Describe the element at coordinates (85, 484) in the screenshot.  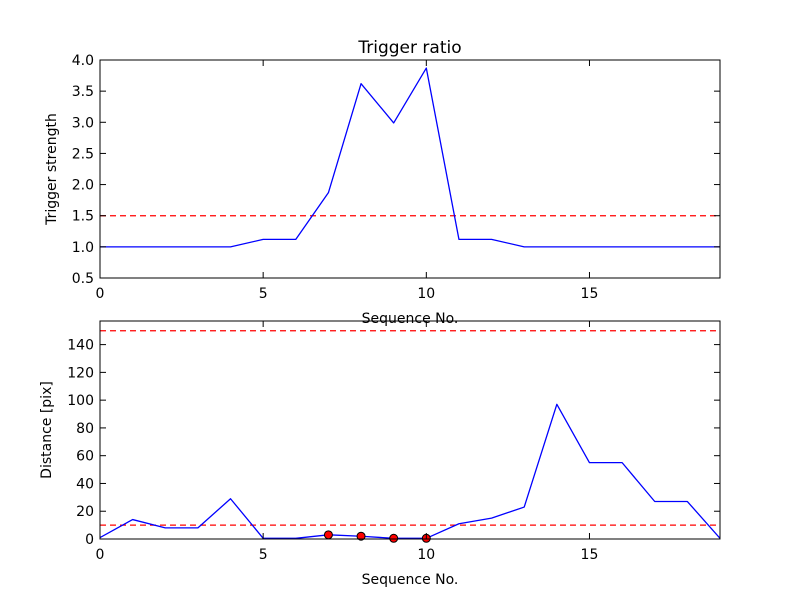
I see `y-tick-label: 40` at that location.